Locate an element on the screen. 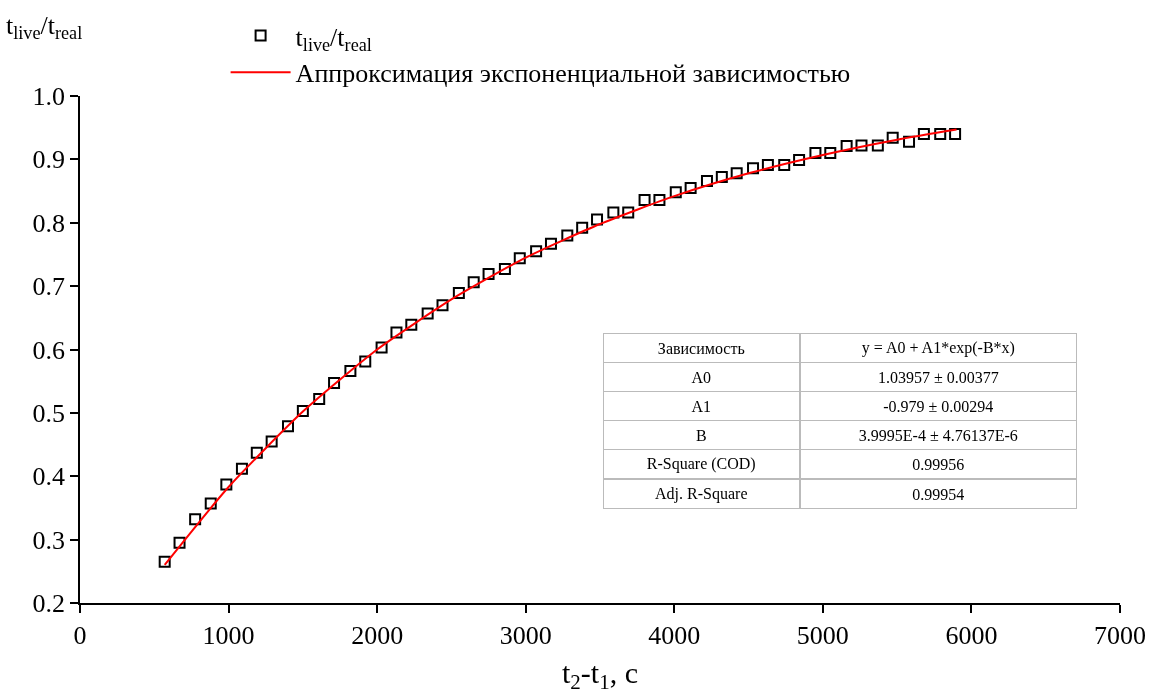  y-tick-label: 0.9 is located at coordinates (49, 160).